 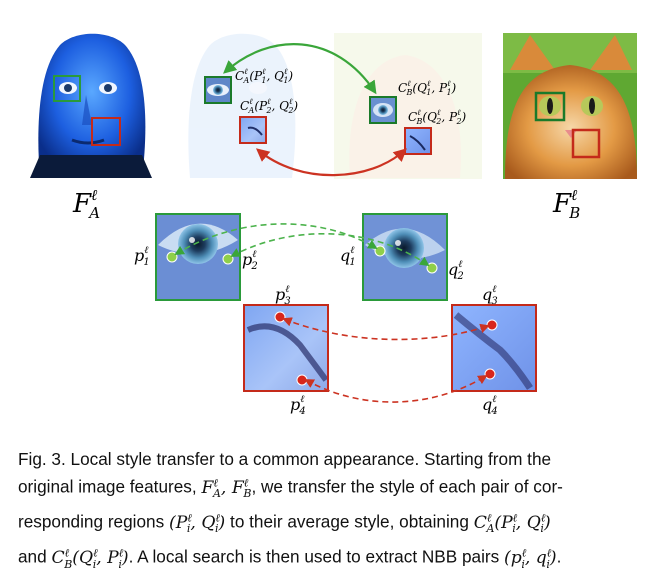 I want to click on image-b-faded, so click(x=408, y=106).